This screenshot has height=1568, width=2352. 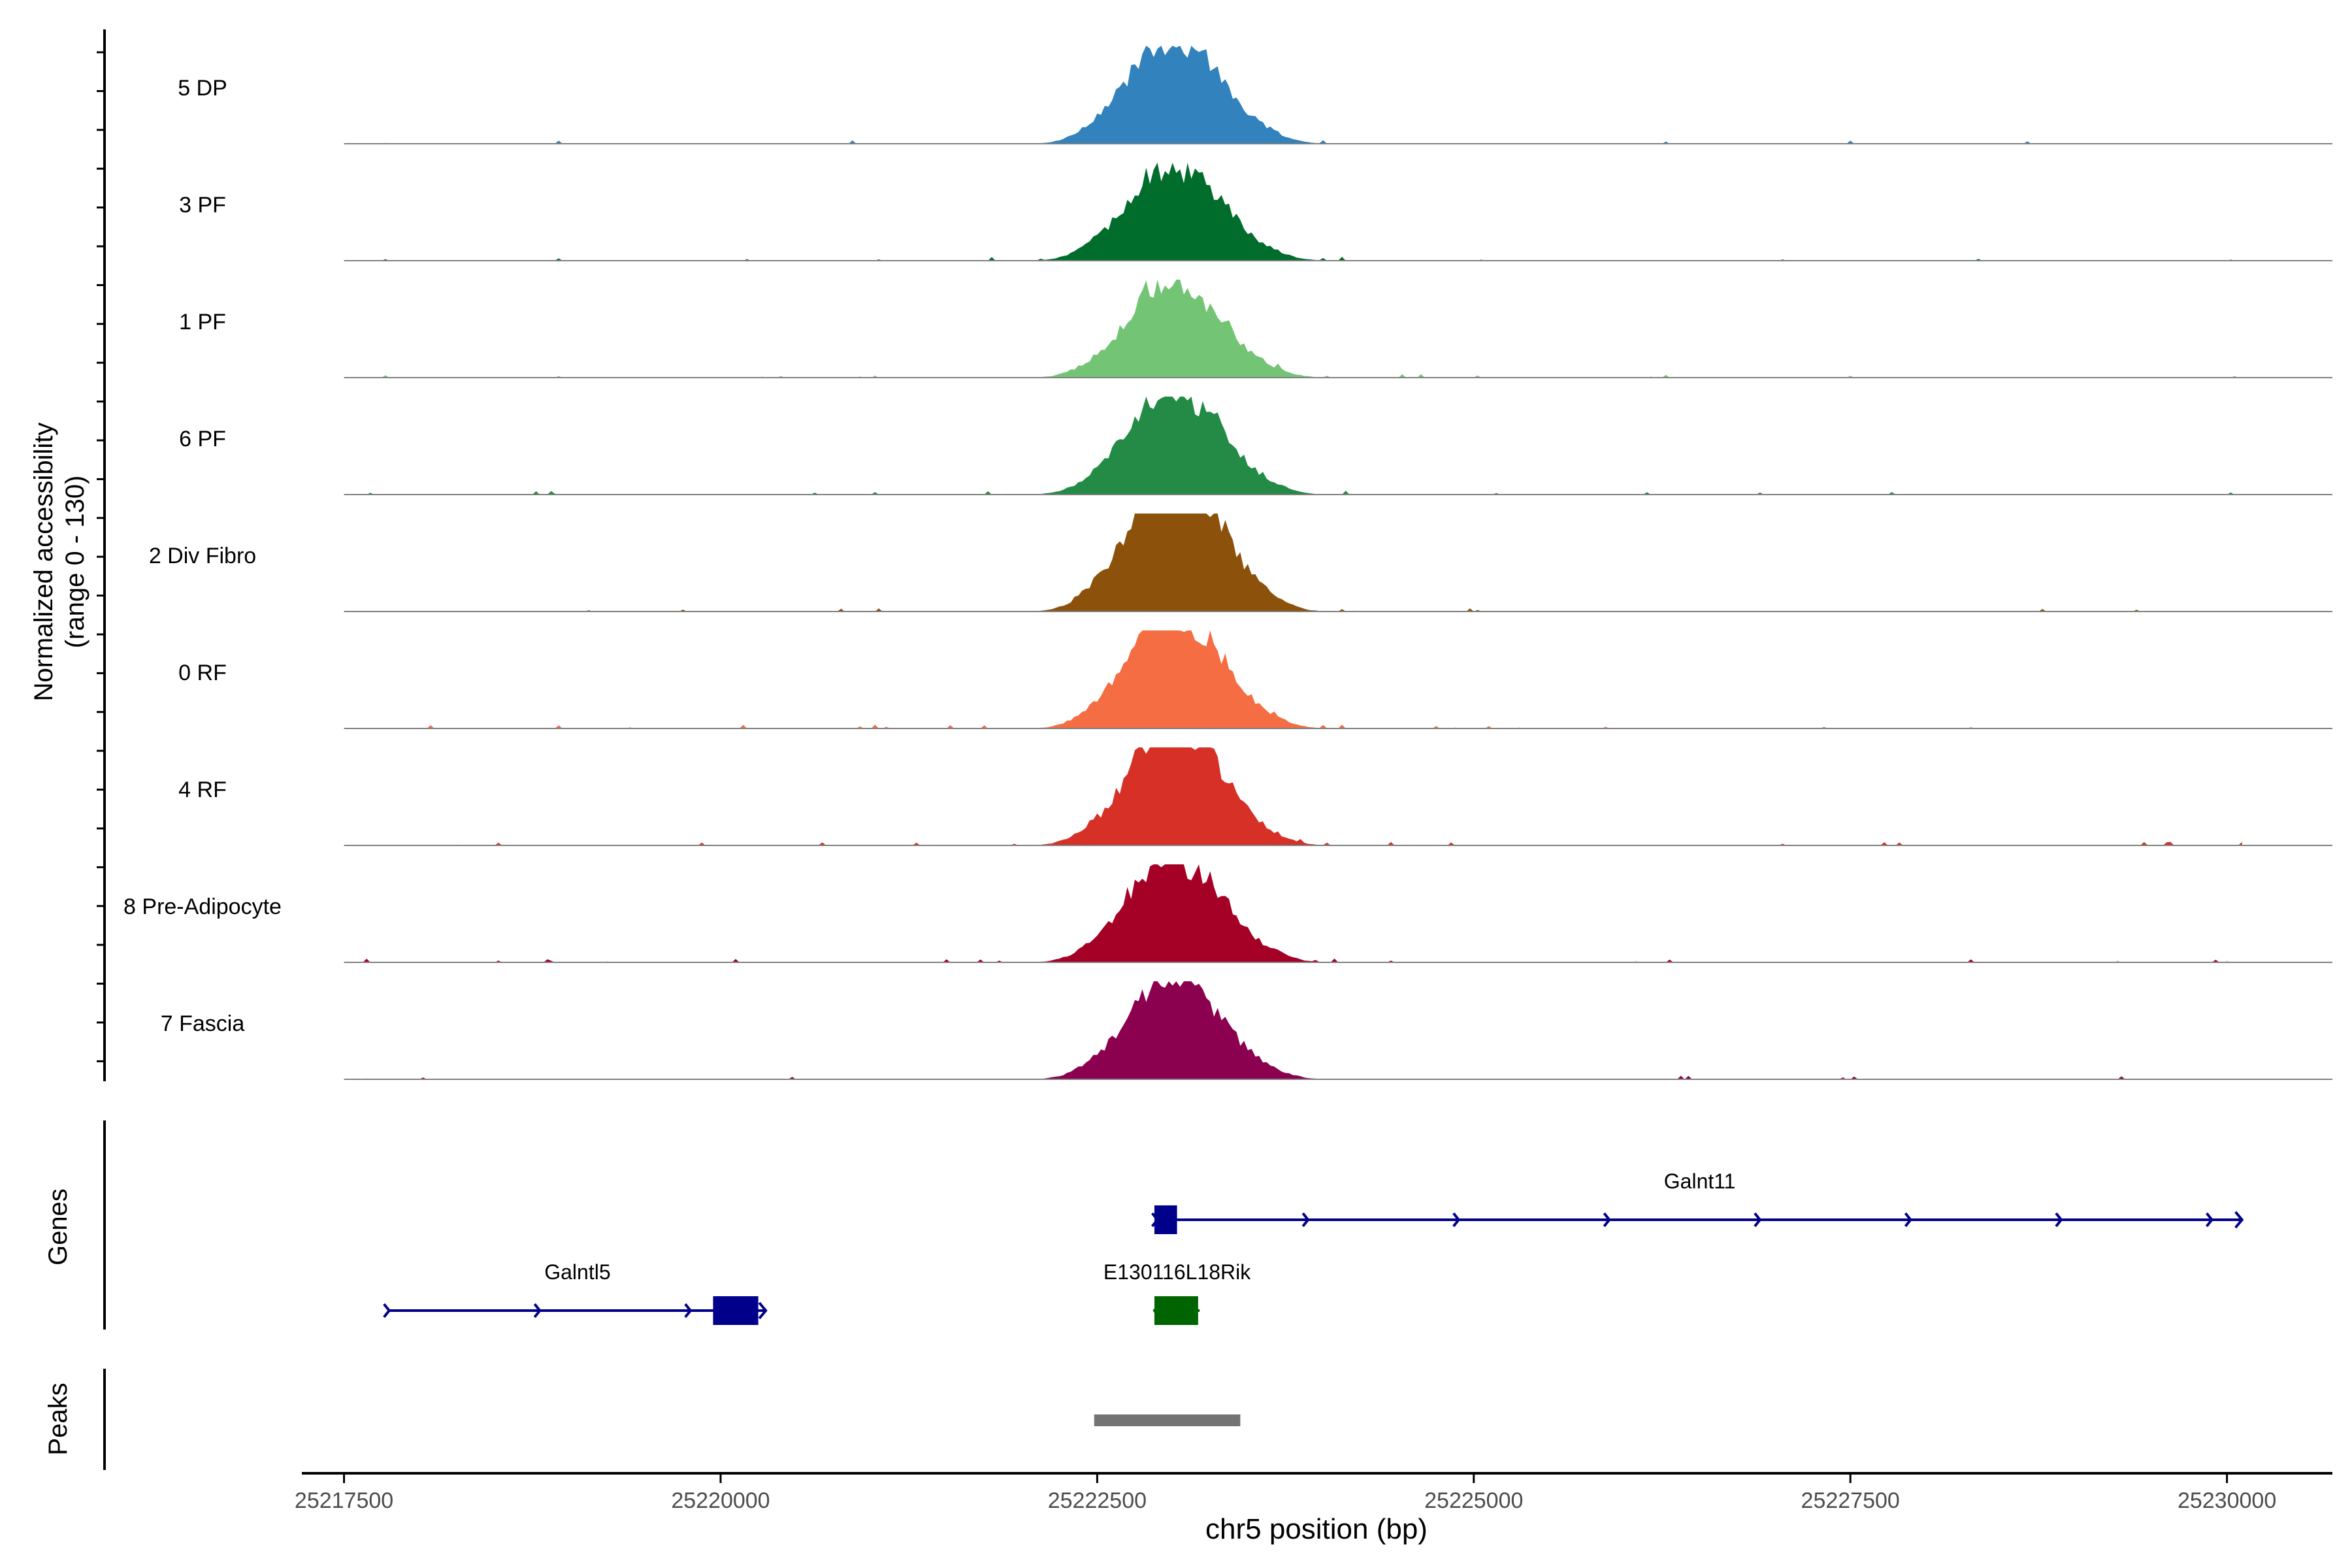 I want to click on x-tick-label: 25227500, so click(x=1850, y=1500).